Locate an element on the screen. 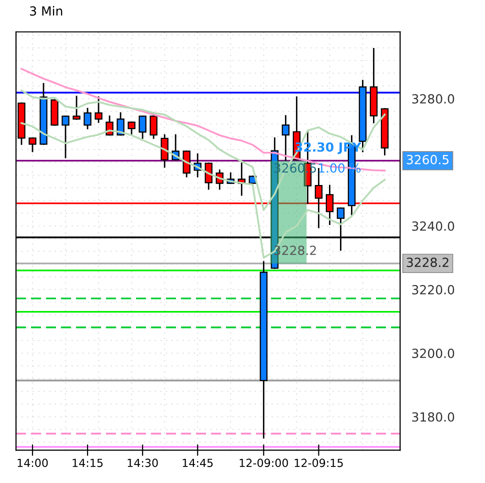 This screenshot has height=483, width=485. x-tick-label: 12-09:15 is located at coordinates (318, 463).